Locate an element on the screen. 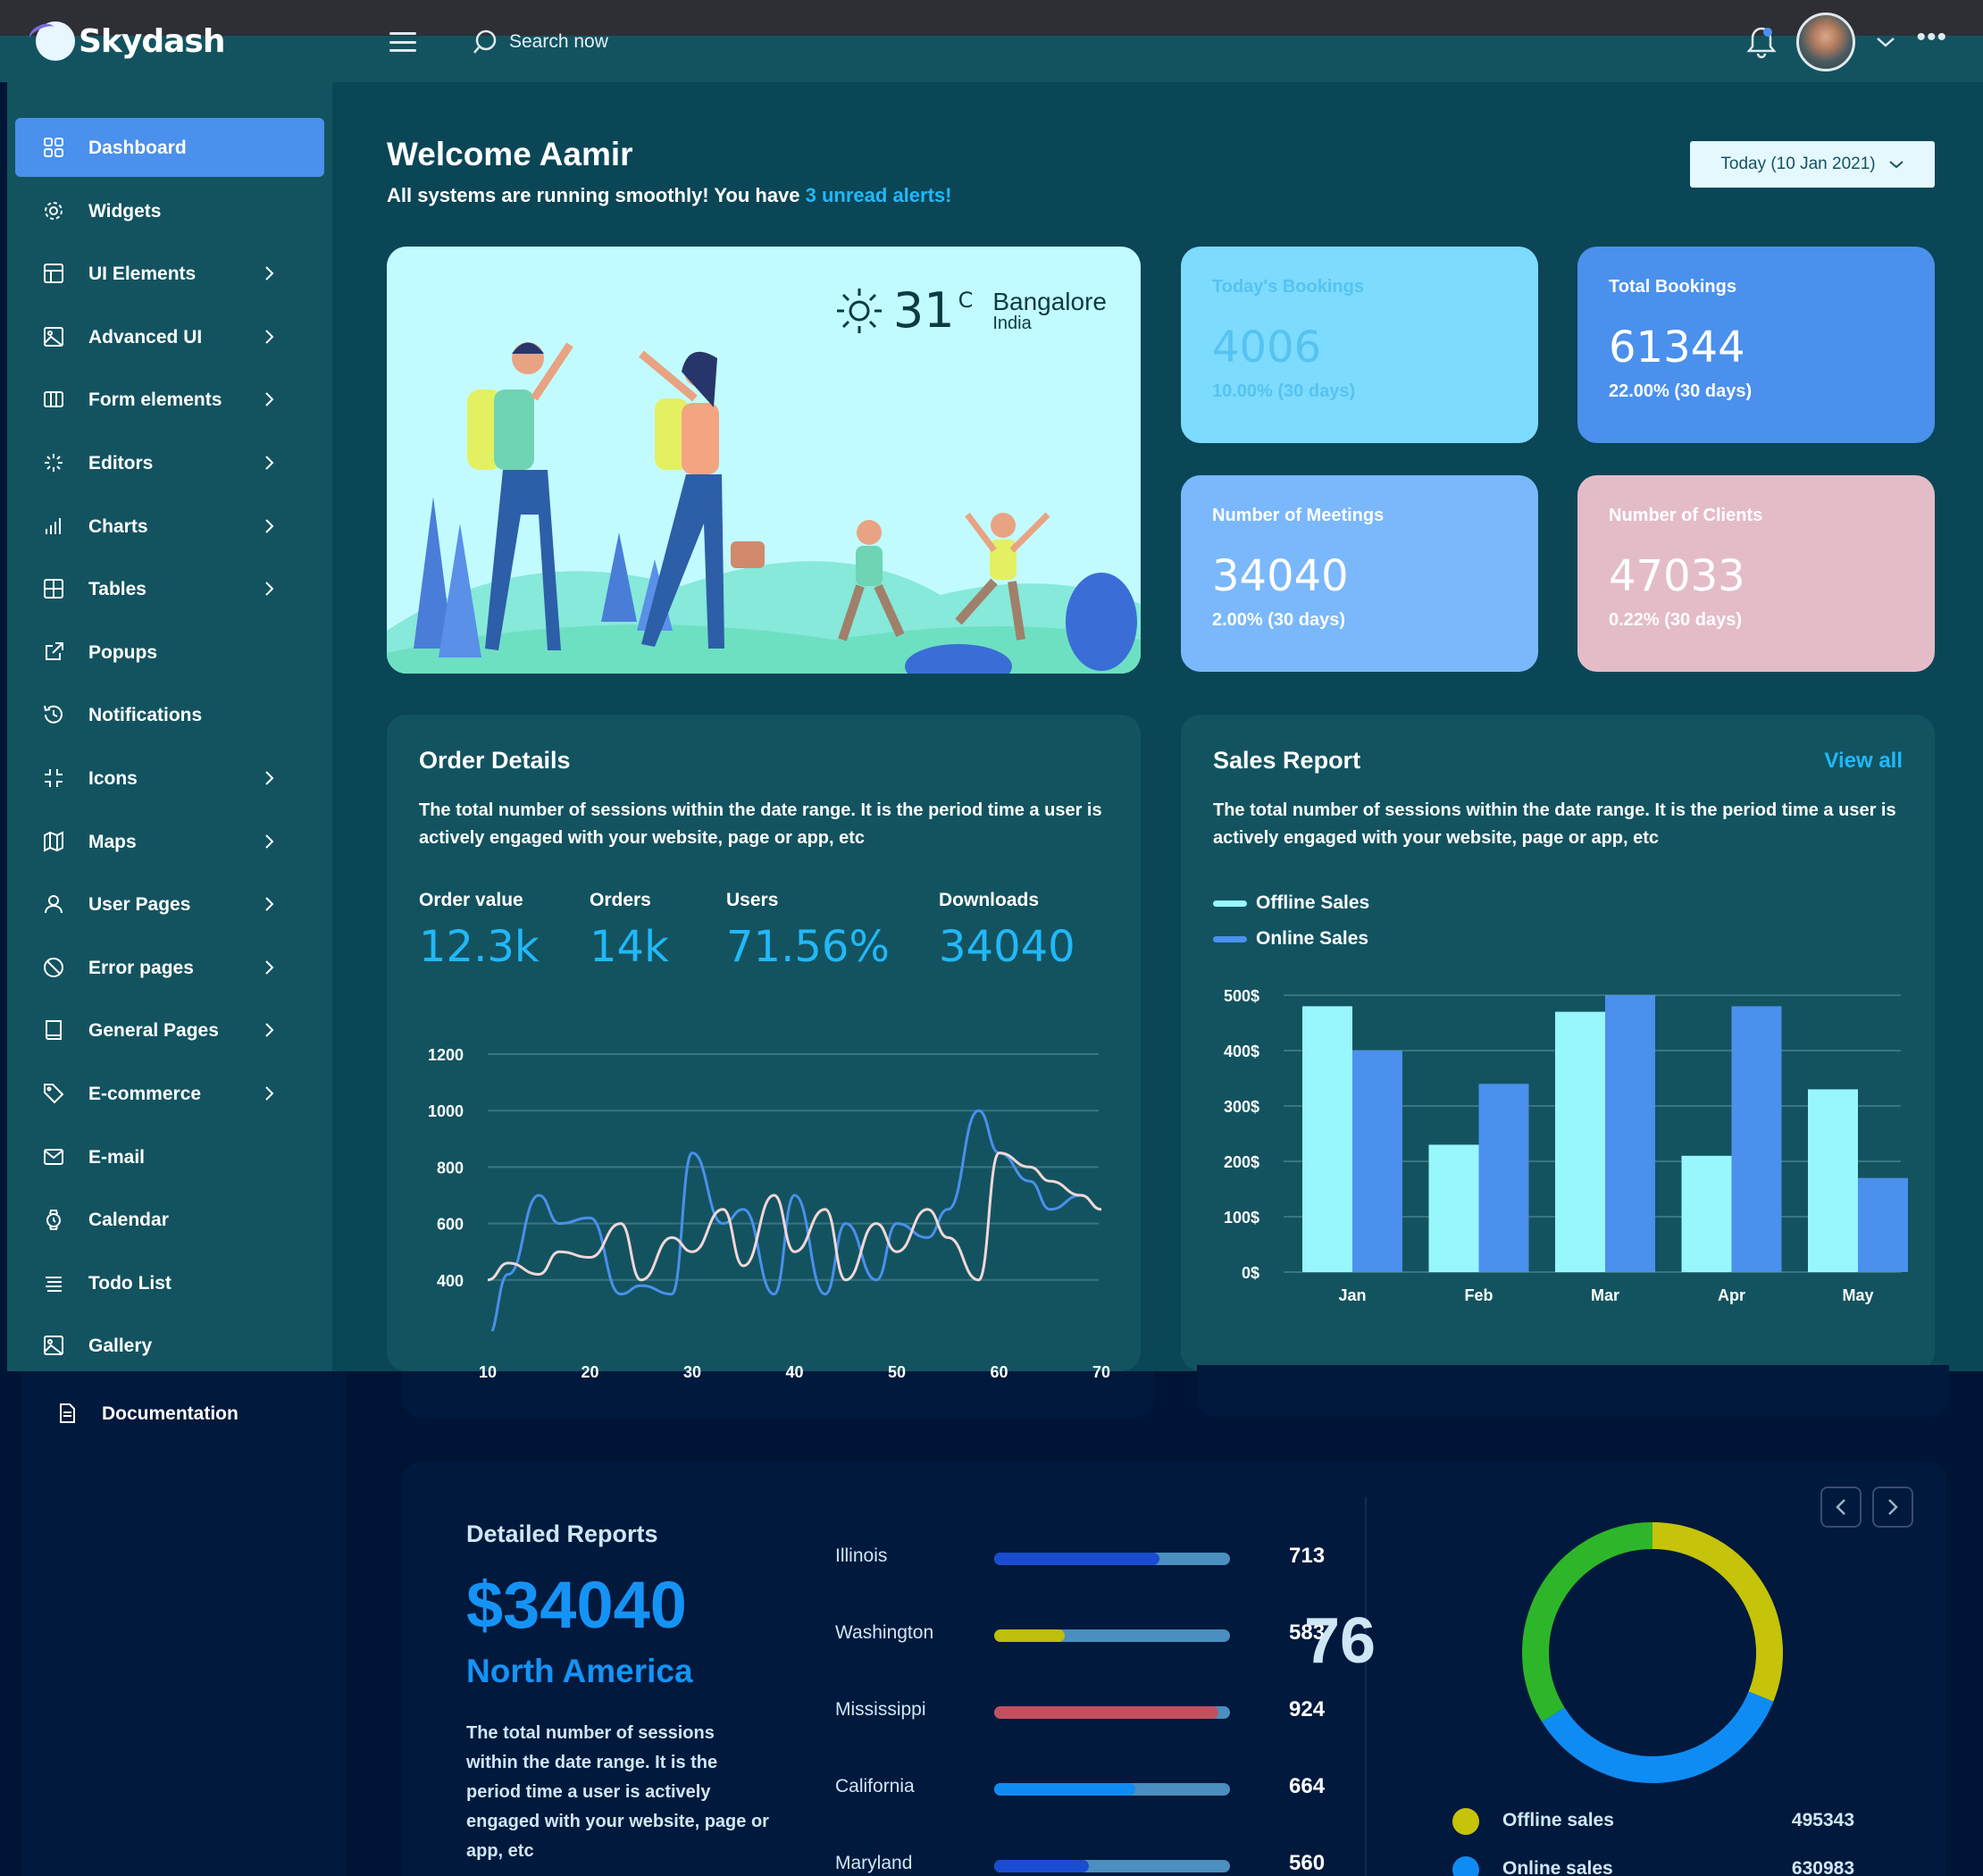 The image size is (1983, 1876). y-tick-label: 1200 is located at coordinates (446, 1055).